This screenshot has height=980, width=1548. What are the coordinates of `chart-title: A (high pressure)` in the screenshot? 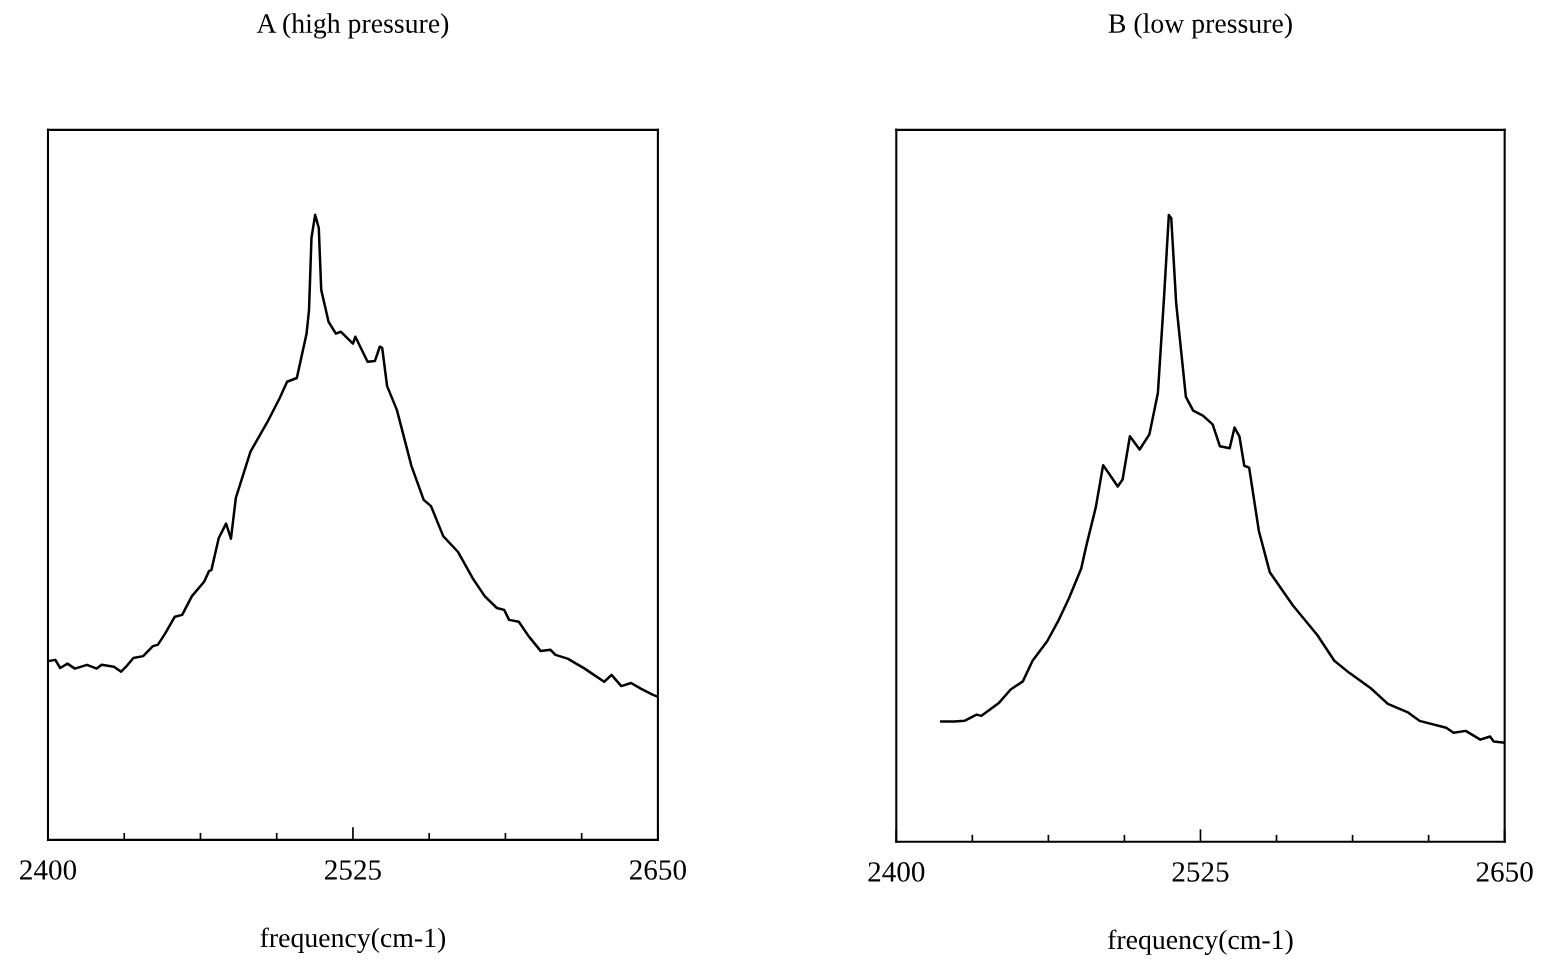 It's located at (352, 26).